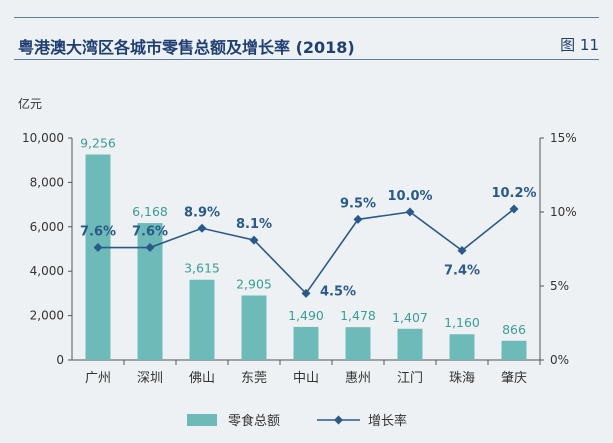 Image resolution: width=613 pixels, height=443 pixels. Describe the element at coordinates (338, 420) in the screenshot. I see `legend-line-marker` at that location.